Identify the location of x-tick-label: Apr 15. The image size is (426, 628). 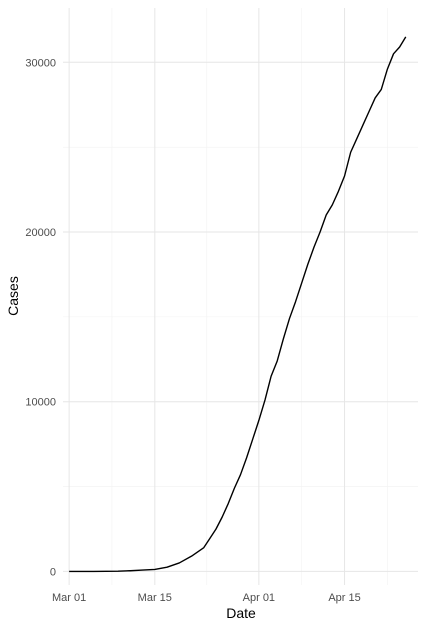
(344, 598).